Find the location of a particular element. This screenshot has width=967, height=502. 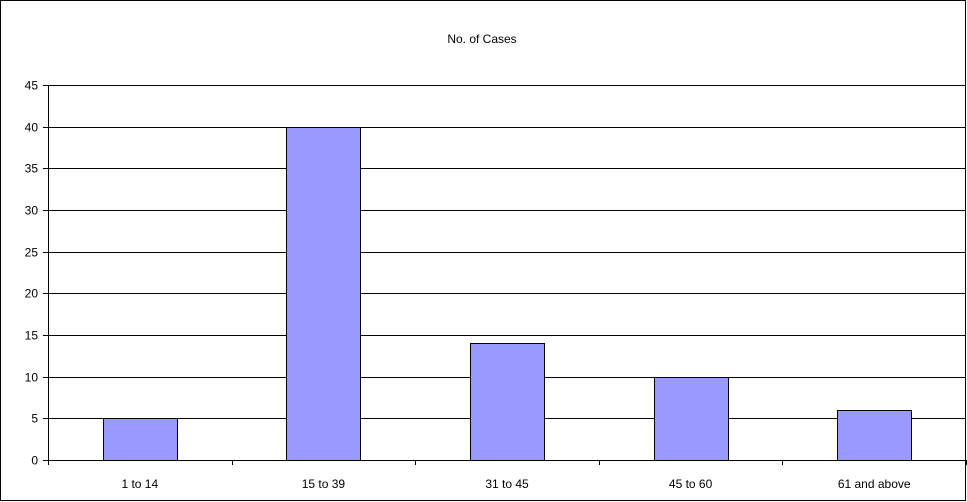

x-tick-label: 15 to 39 is located at coordinates (324, 484).